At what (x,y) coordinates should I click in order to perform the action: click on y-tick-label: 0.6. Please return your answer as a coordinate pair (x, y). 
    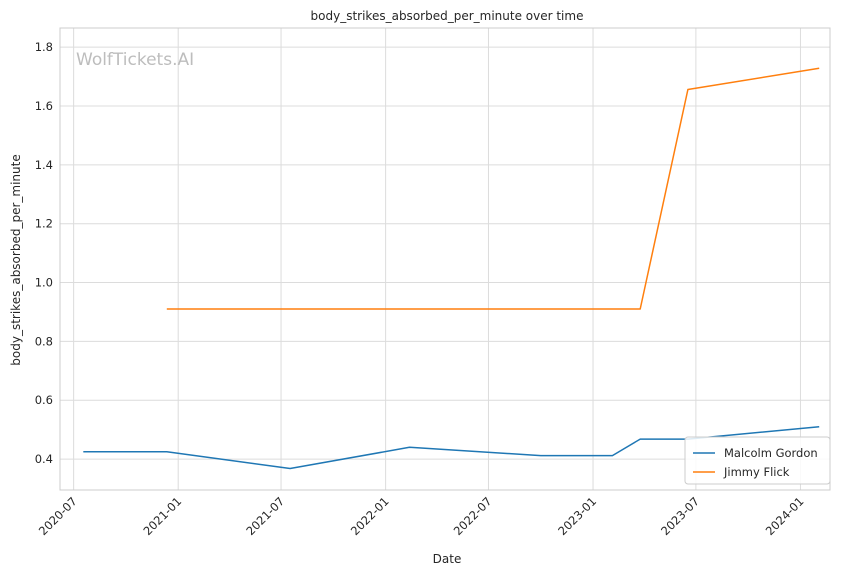
    Looking at the image, I should click on (44, 400).